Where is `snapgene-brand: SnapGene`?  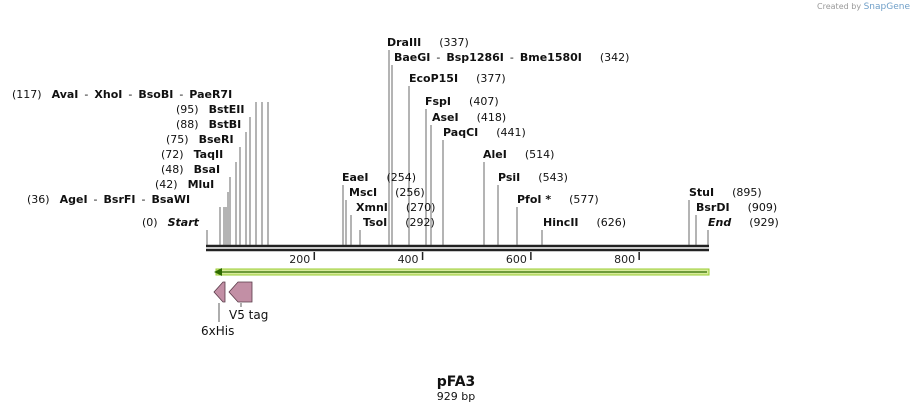
snapgene-brand: SnapGene is located at coordinates (886, 7).